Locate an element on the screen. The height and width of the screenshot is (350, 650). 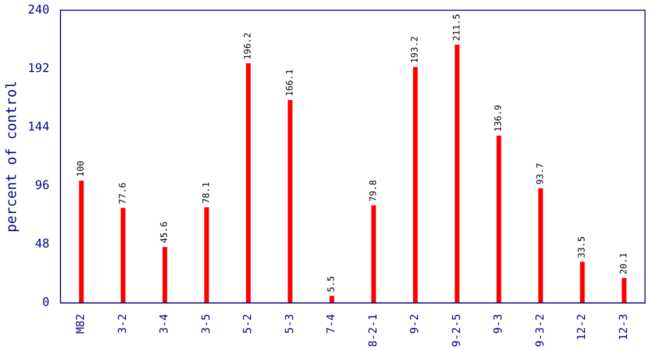
data-label: 166.1 is located at coordinates (290, 82).